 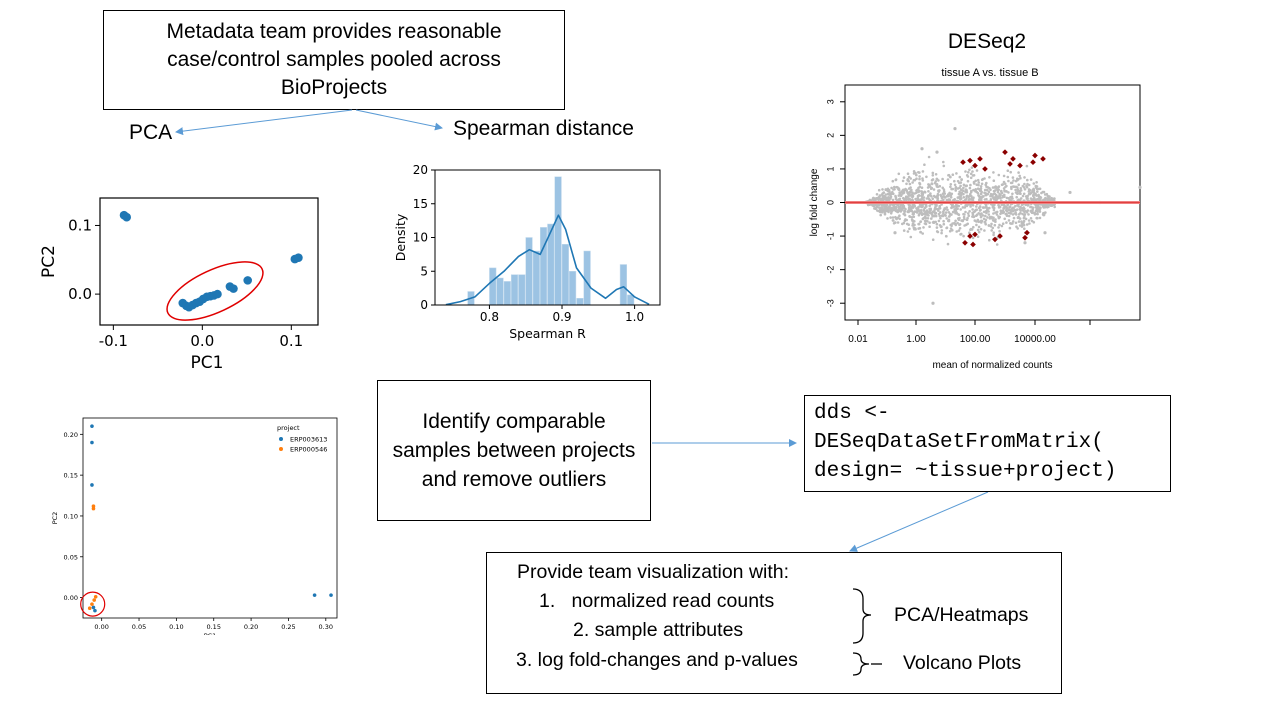 What do you see at coordinates (830, 202) in the screenshot?
I see `y-tick-label: 0` at bounding box center [830, 202].